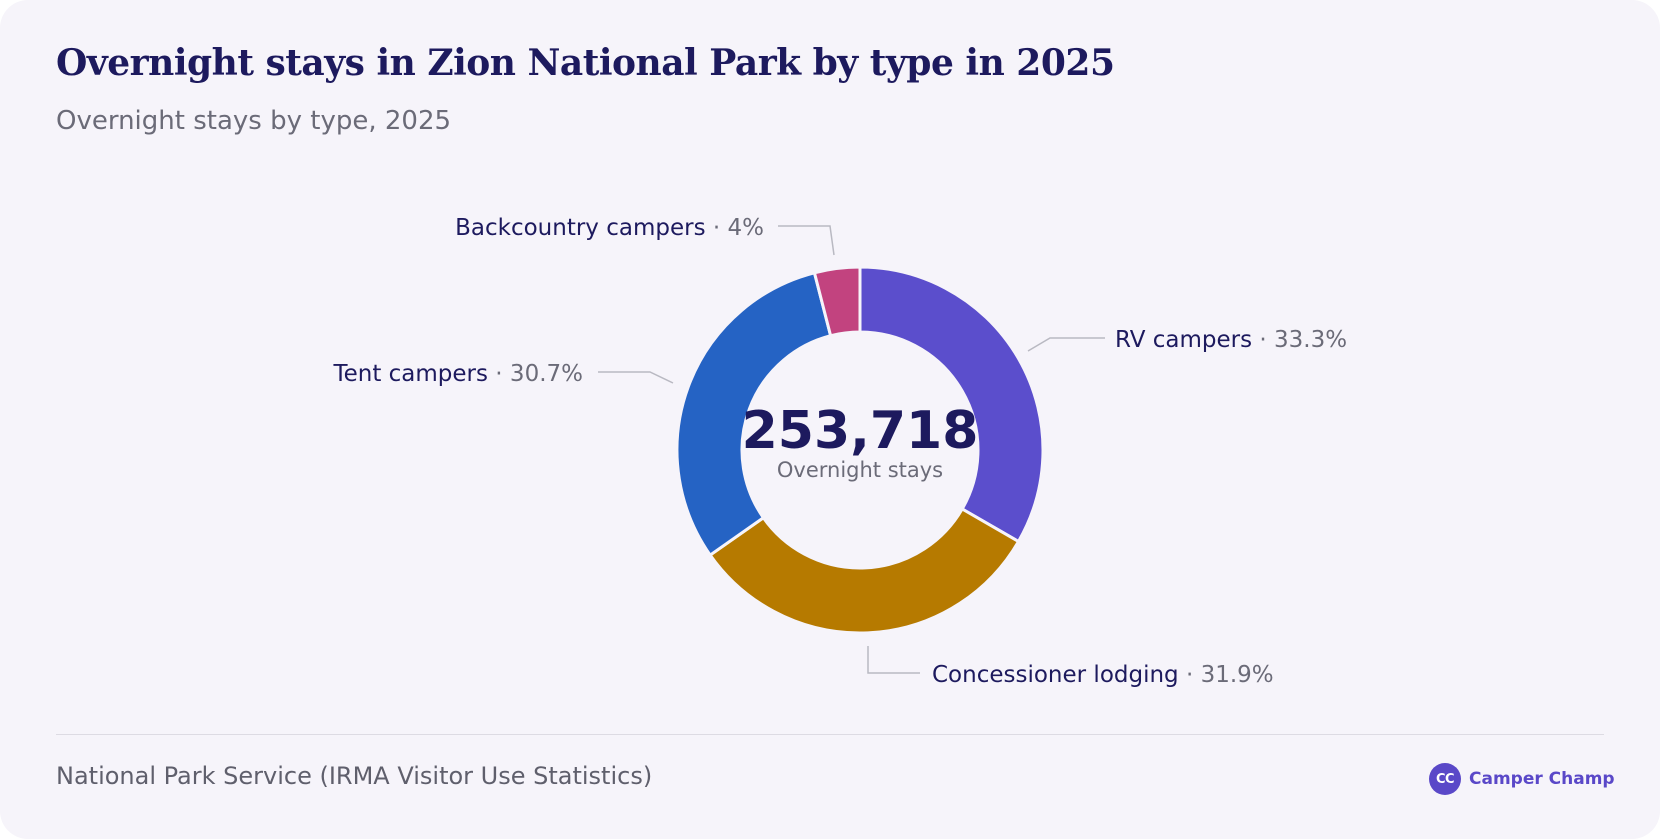  What do you see at coordinates (1226, 675) in the screenshot?
I see `slice-label-value: · 31.9%` at bounding box center [1226, 675].